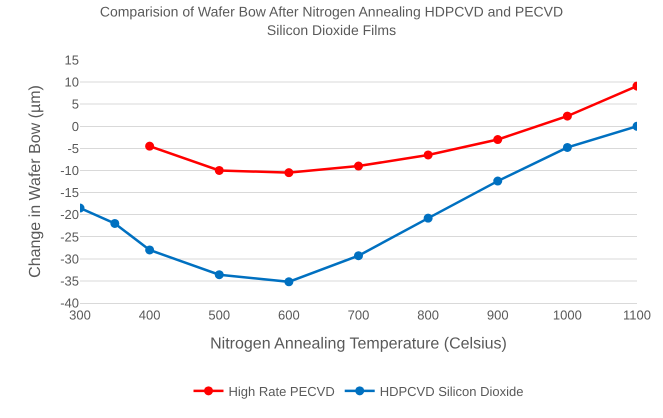 Image resolution: width=663 pixels, height=418 pixels. What do you see at coordinates (358, 343) in the screenshot?
I see `x-axis-title: Nitrogen Annealing Temperature (Celsius)` at bounding box center [358, 343].